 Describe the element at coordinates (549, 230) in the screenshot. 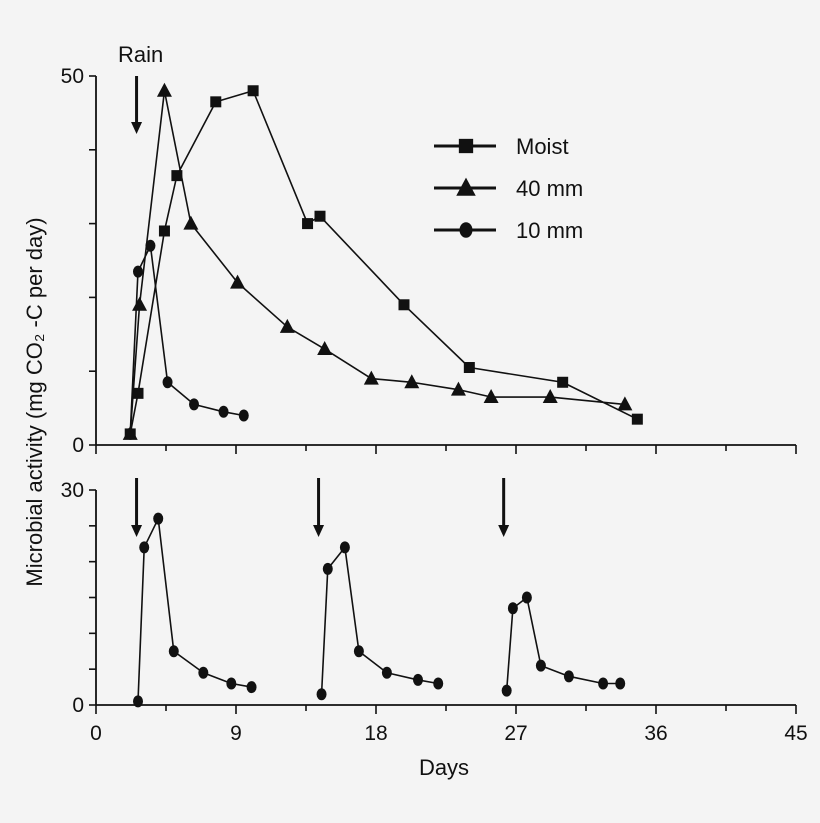

I see `legend-label: 10 mm` at that location.